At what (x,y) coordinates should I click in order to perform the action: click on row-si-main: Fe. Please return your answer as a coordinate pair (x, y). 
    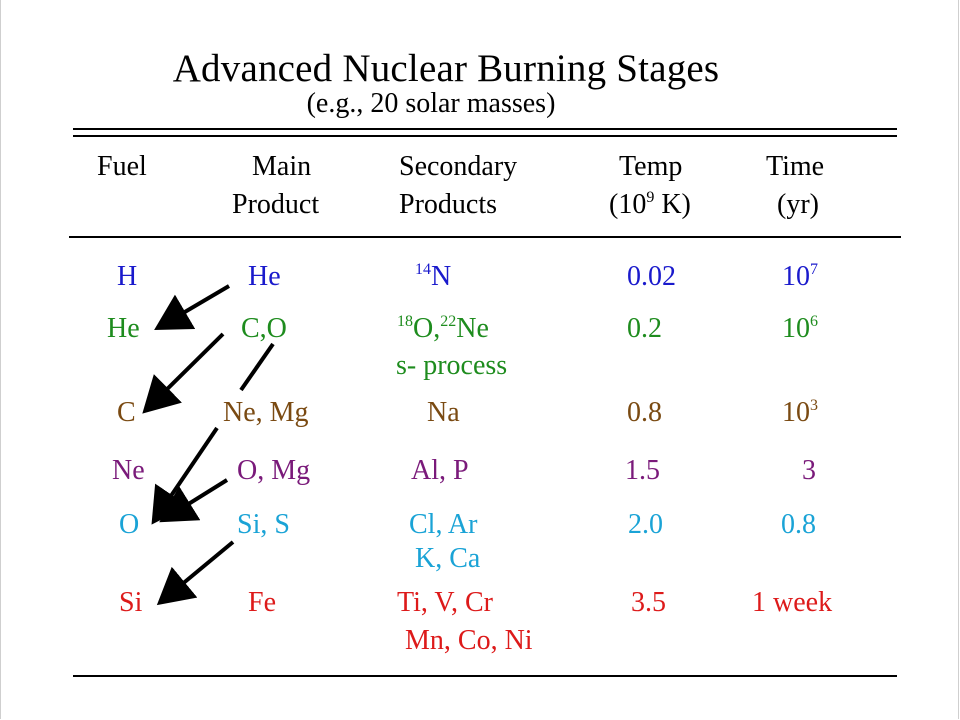
    Looking at the image, I should click on (262, 602).